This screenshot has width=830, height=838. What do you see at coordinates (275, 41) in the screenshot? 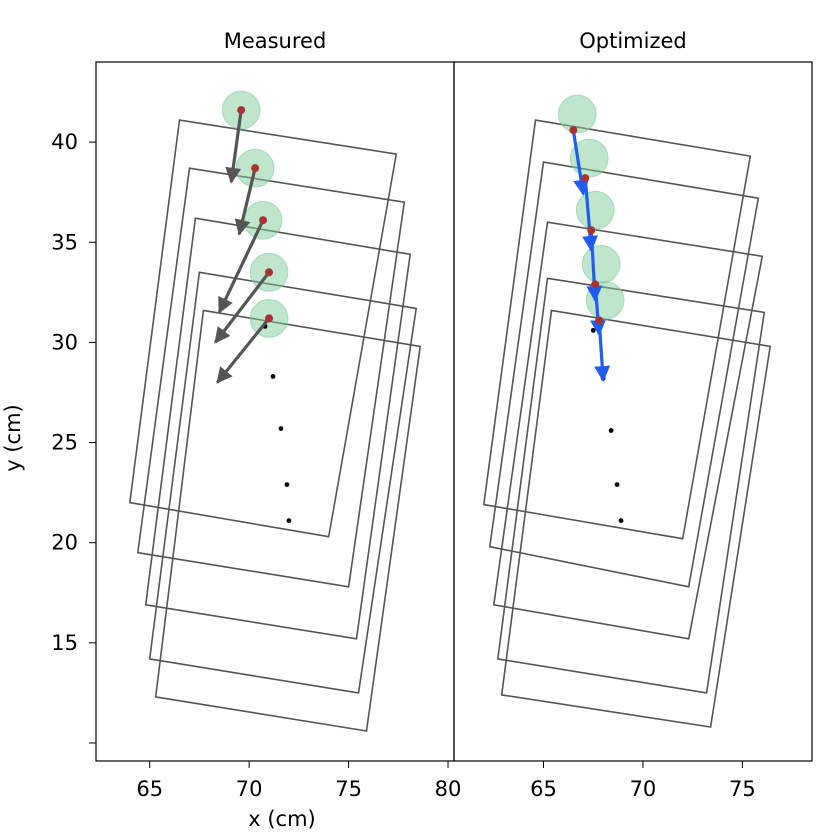
I see `panel-title-measured: Measured` at bounding box center [275, 41].